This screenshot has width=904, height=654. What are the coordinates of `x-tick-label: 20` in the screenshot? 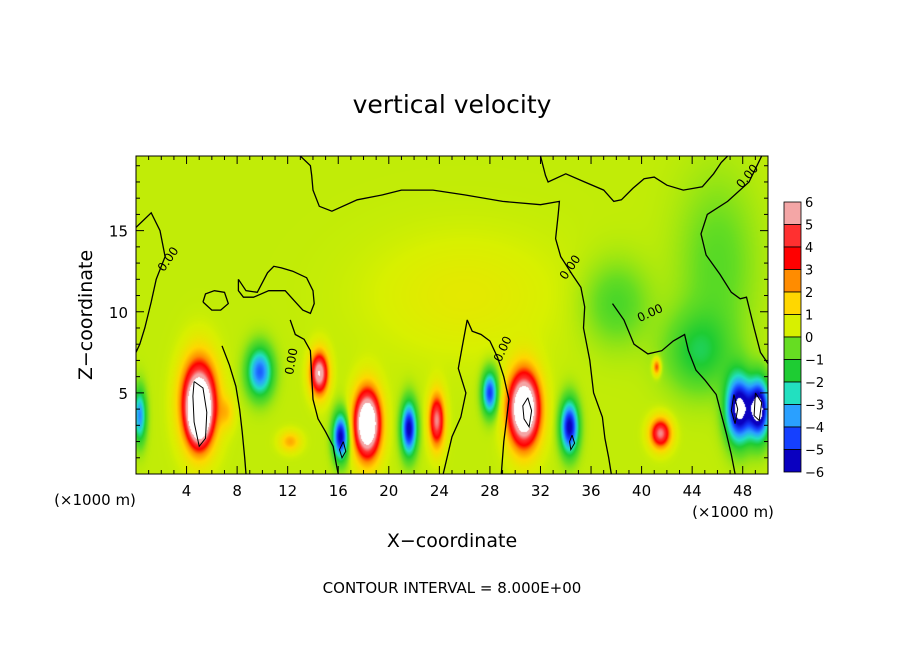 It's located at (388, 491).